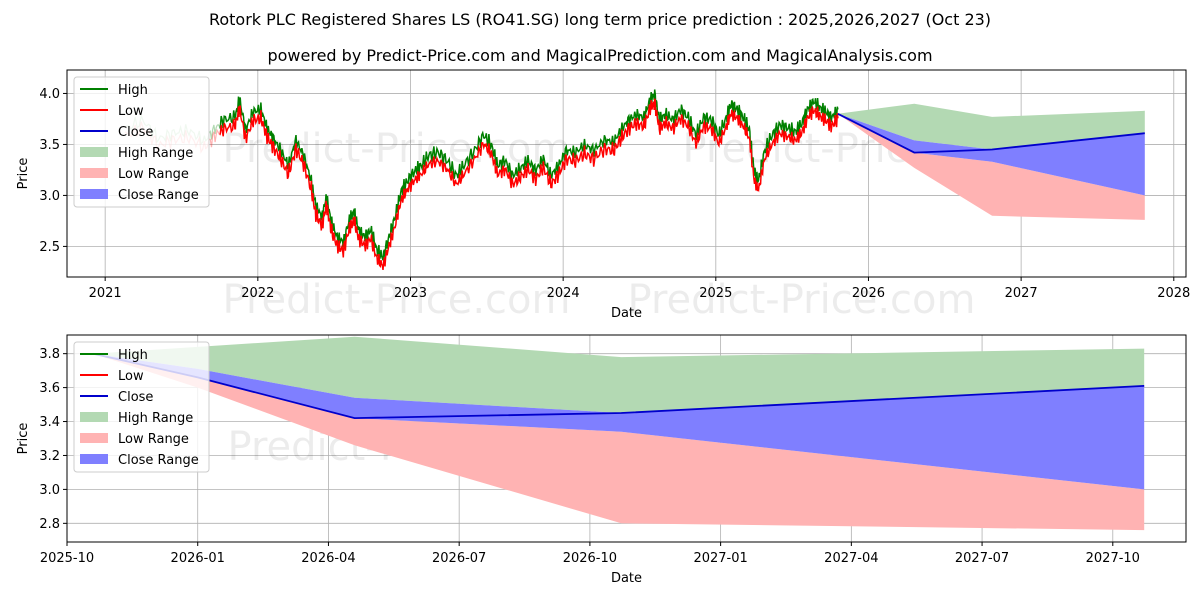 The image size is (1200, 604). I want to click on x-tick-label: 2022, so click(257, 293).